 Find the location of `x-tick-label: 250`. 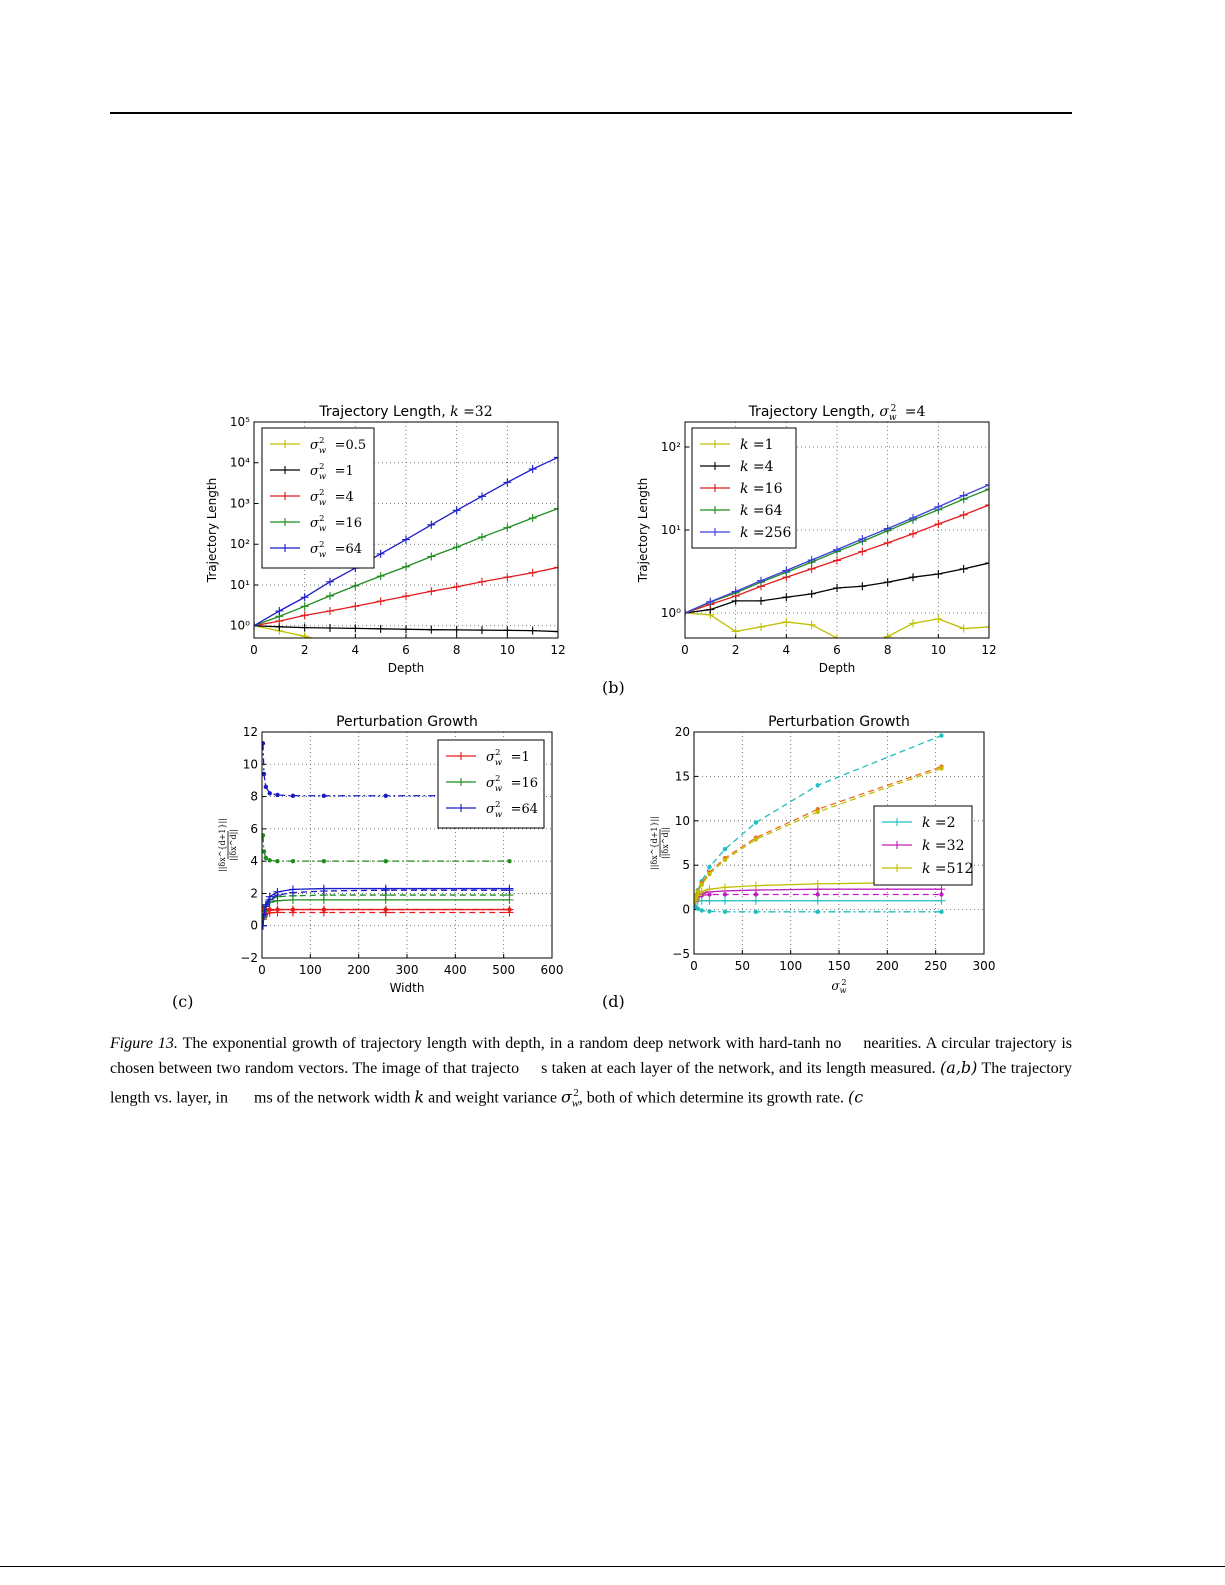

x-tick-label: 250 is located at coordinates (935, 966).